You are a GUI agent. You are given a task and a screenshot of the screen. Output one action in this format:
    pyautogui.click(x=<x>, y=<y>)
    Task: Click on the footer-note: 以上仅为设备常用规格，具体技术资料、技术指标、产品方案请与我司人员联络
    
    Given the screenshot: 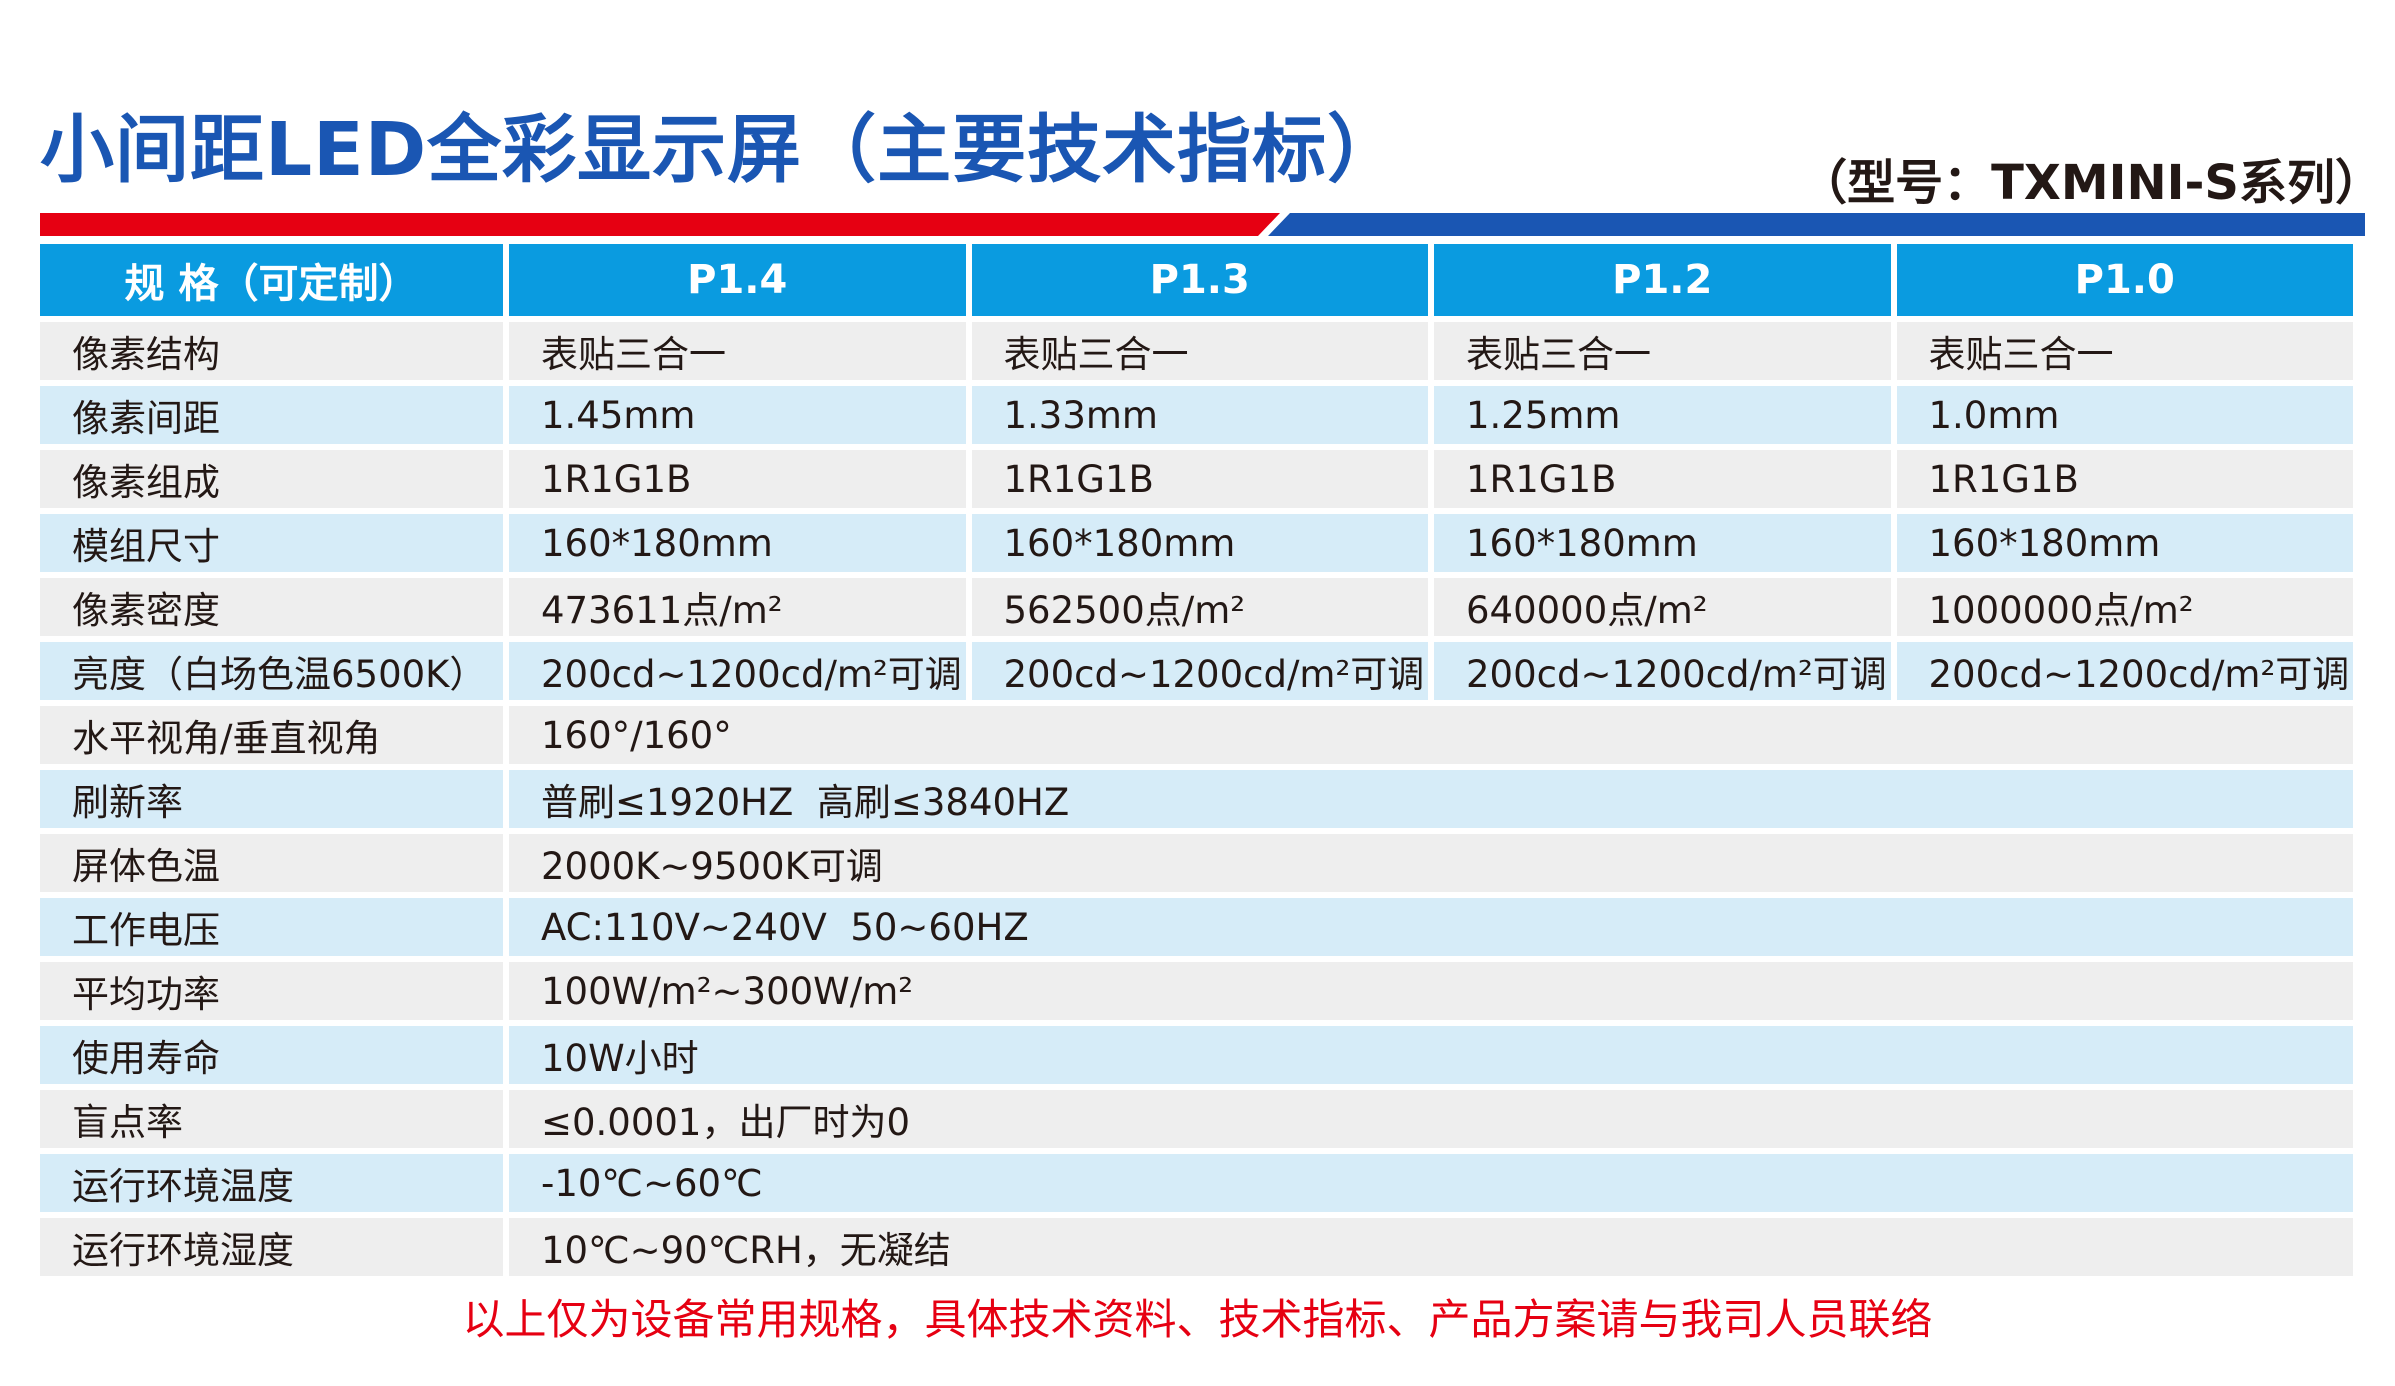 What is the action you would take?
    pyautogui.click(x=1197, y=1319)
    